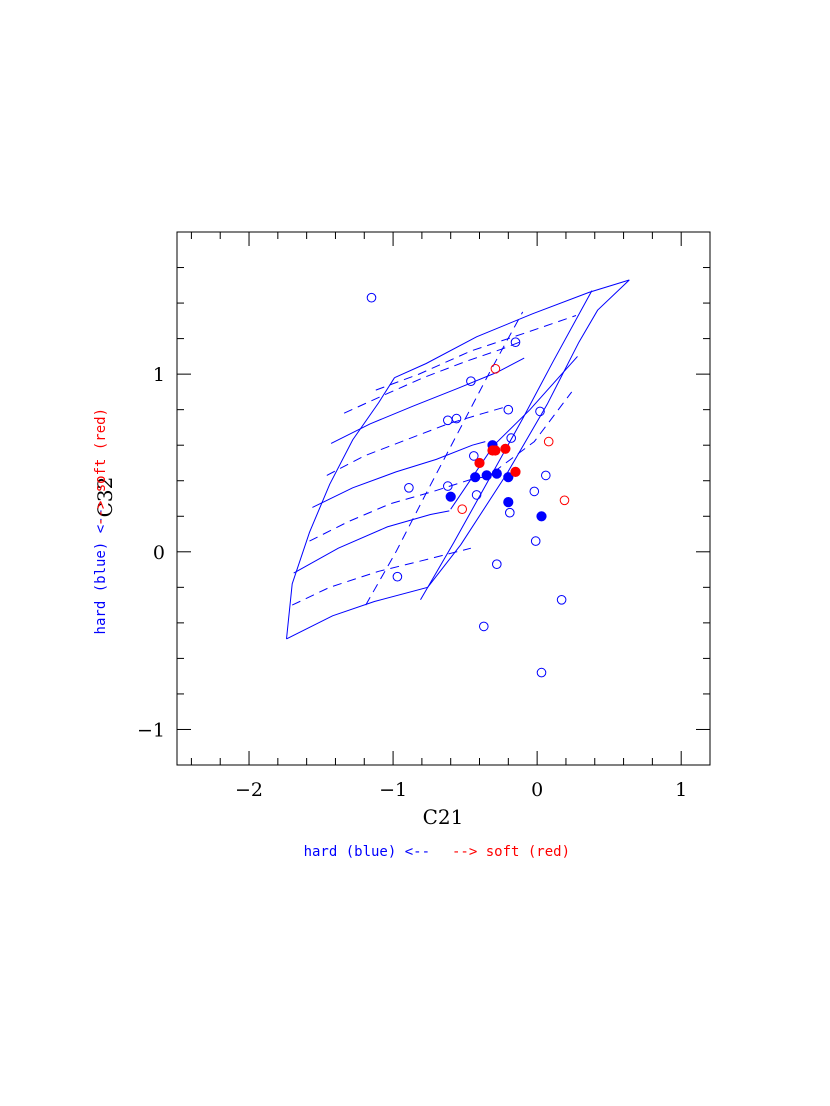  What do you see at coordinates (159, 375) in the screenshot?
I see `y-tick-label: 1` at bounding box center [159, 375].